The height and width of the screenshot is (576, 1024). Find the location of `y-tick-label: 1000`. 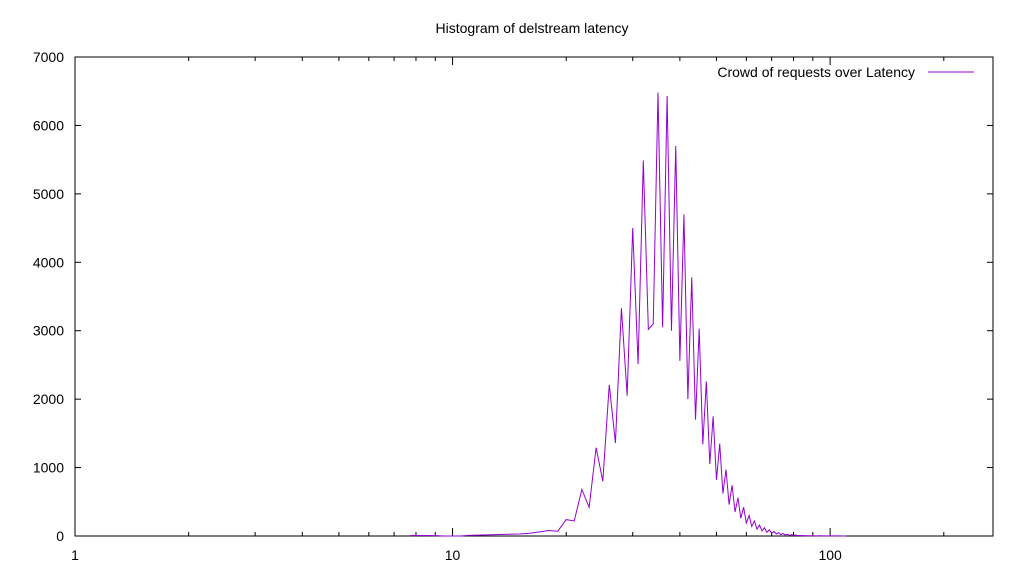

y-tick-label: 1000 is located at coordinates (48, 468).